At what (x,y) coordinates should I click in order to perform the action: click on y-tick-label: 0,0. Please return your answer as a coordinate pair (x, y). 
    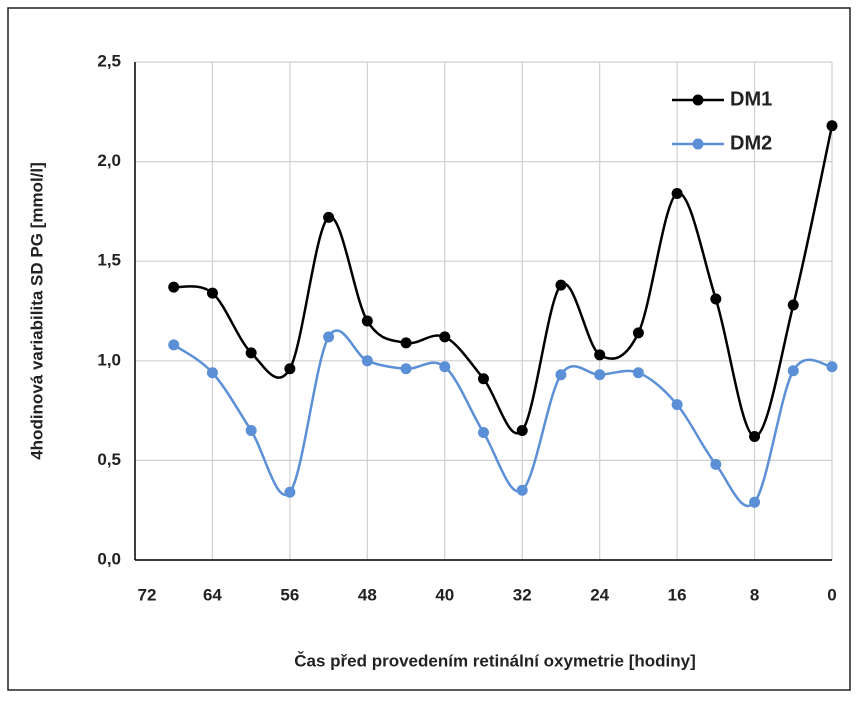
    Looking at the image, I should click on (109, 558).